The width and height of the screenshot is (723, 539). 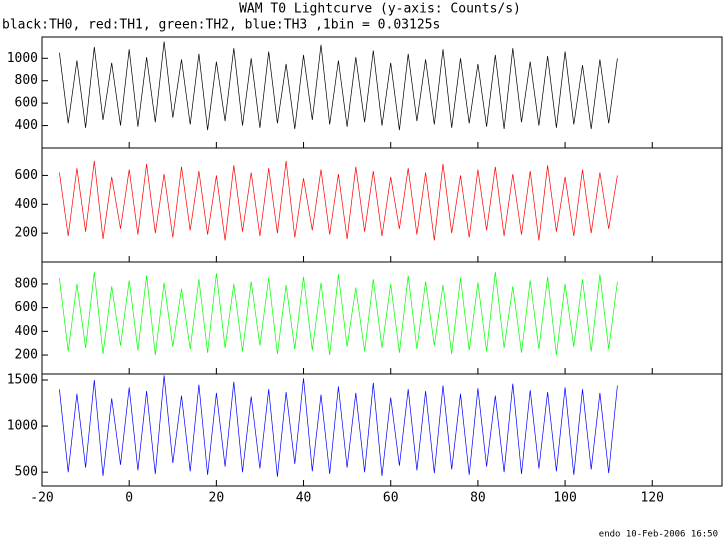 I want to click on x-tick-label: 120, so click(x=652, y=498).